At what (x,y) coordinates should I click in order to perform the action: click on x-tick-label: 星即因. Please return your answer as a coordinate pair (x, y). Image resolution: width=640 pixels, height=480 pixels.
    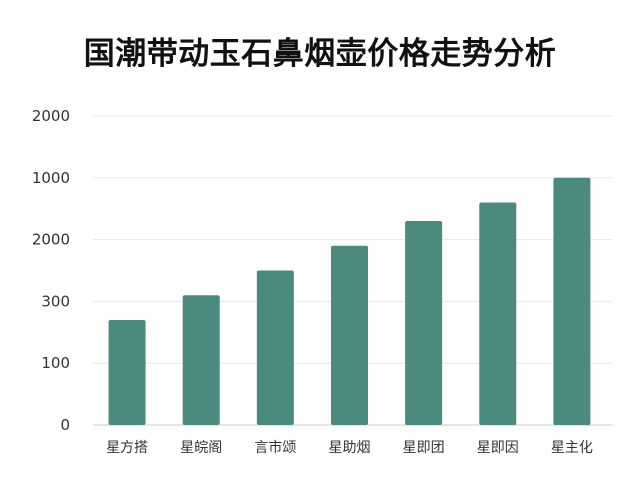
    Looking at the image, I should click on (498, 448).